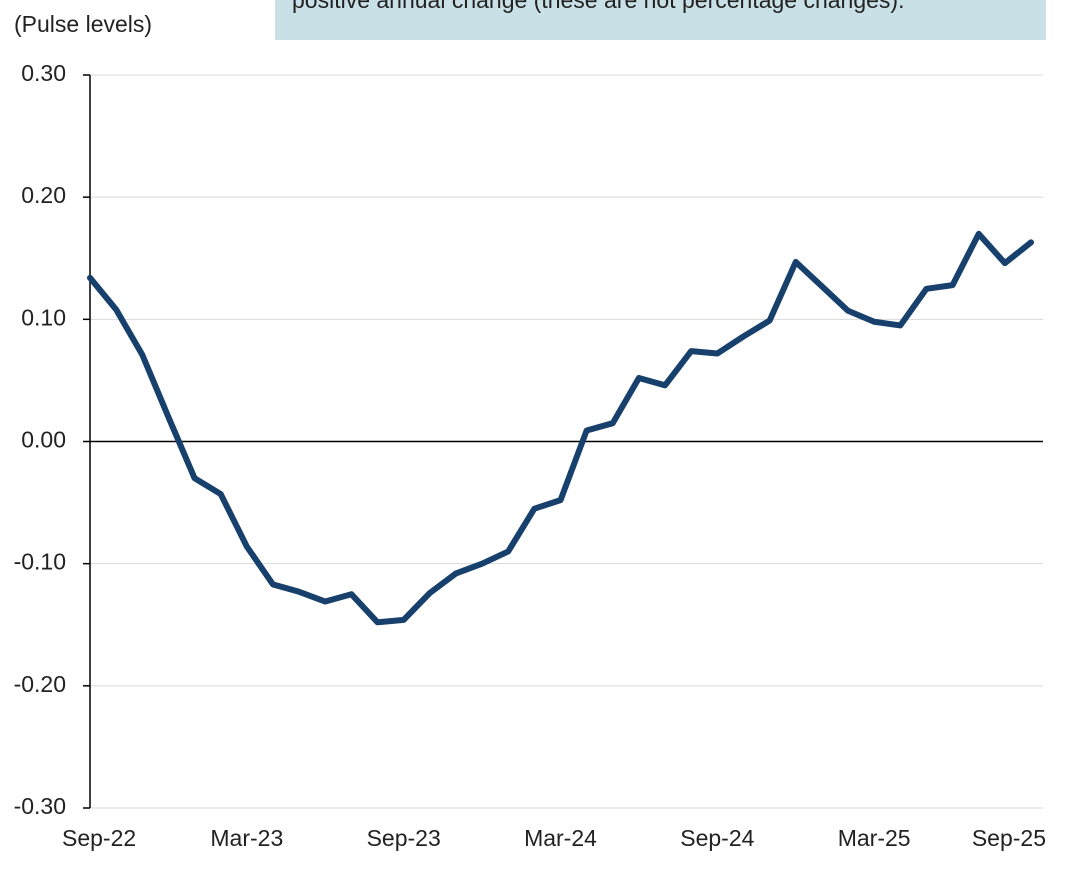  What do you see at coordinates (43, 73) in the screenshot?
I see `y-tick-label: 0.30` at bounding box center [43, 73].